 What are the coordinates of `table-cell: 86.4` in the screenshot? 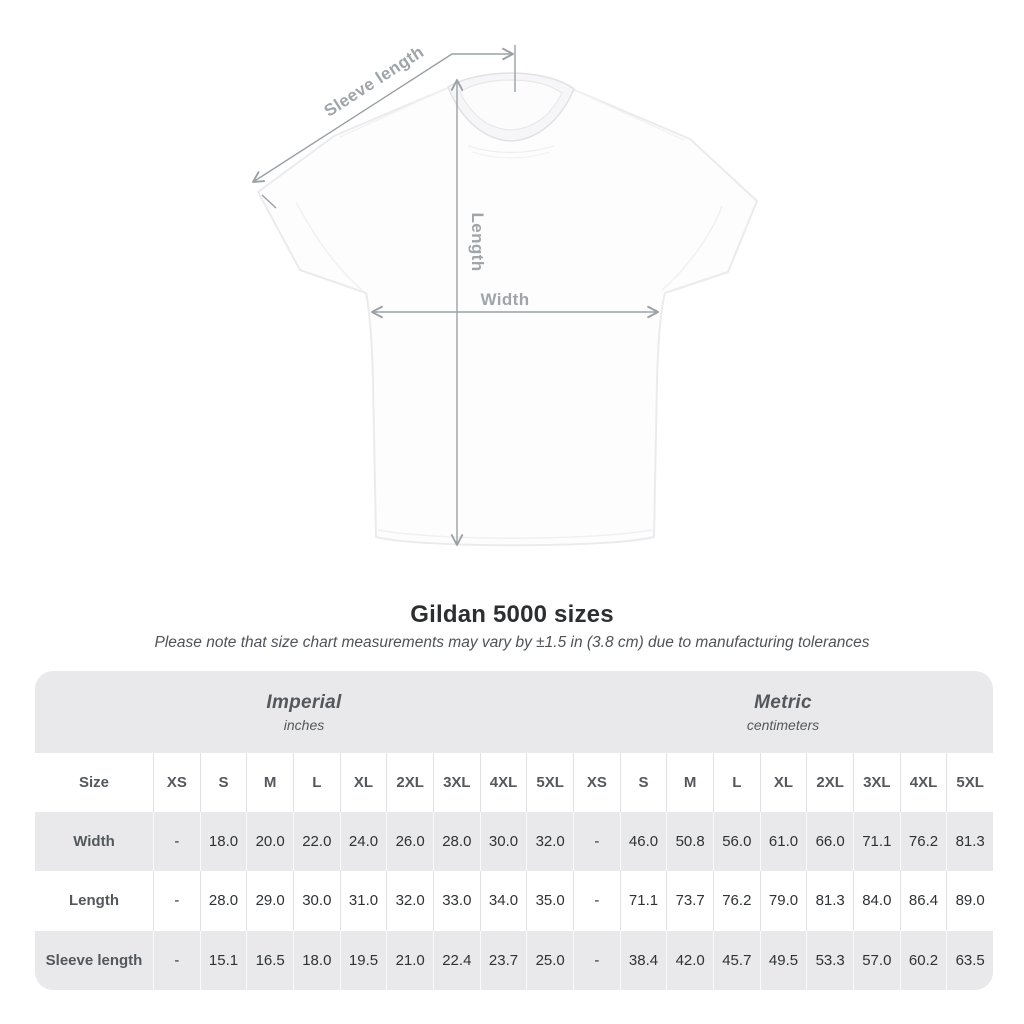 It's located at (923, 901).